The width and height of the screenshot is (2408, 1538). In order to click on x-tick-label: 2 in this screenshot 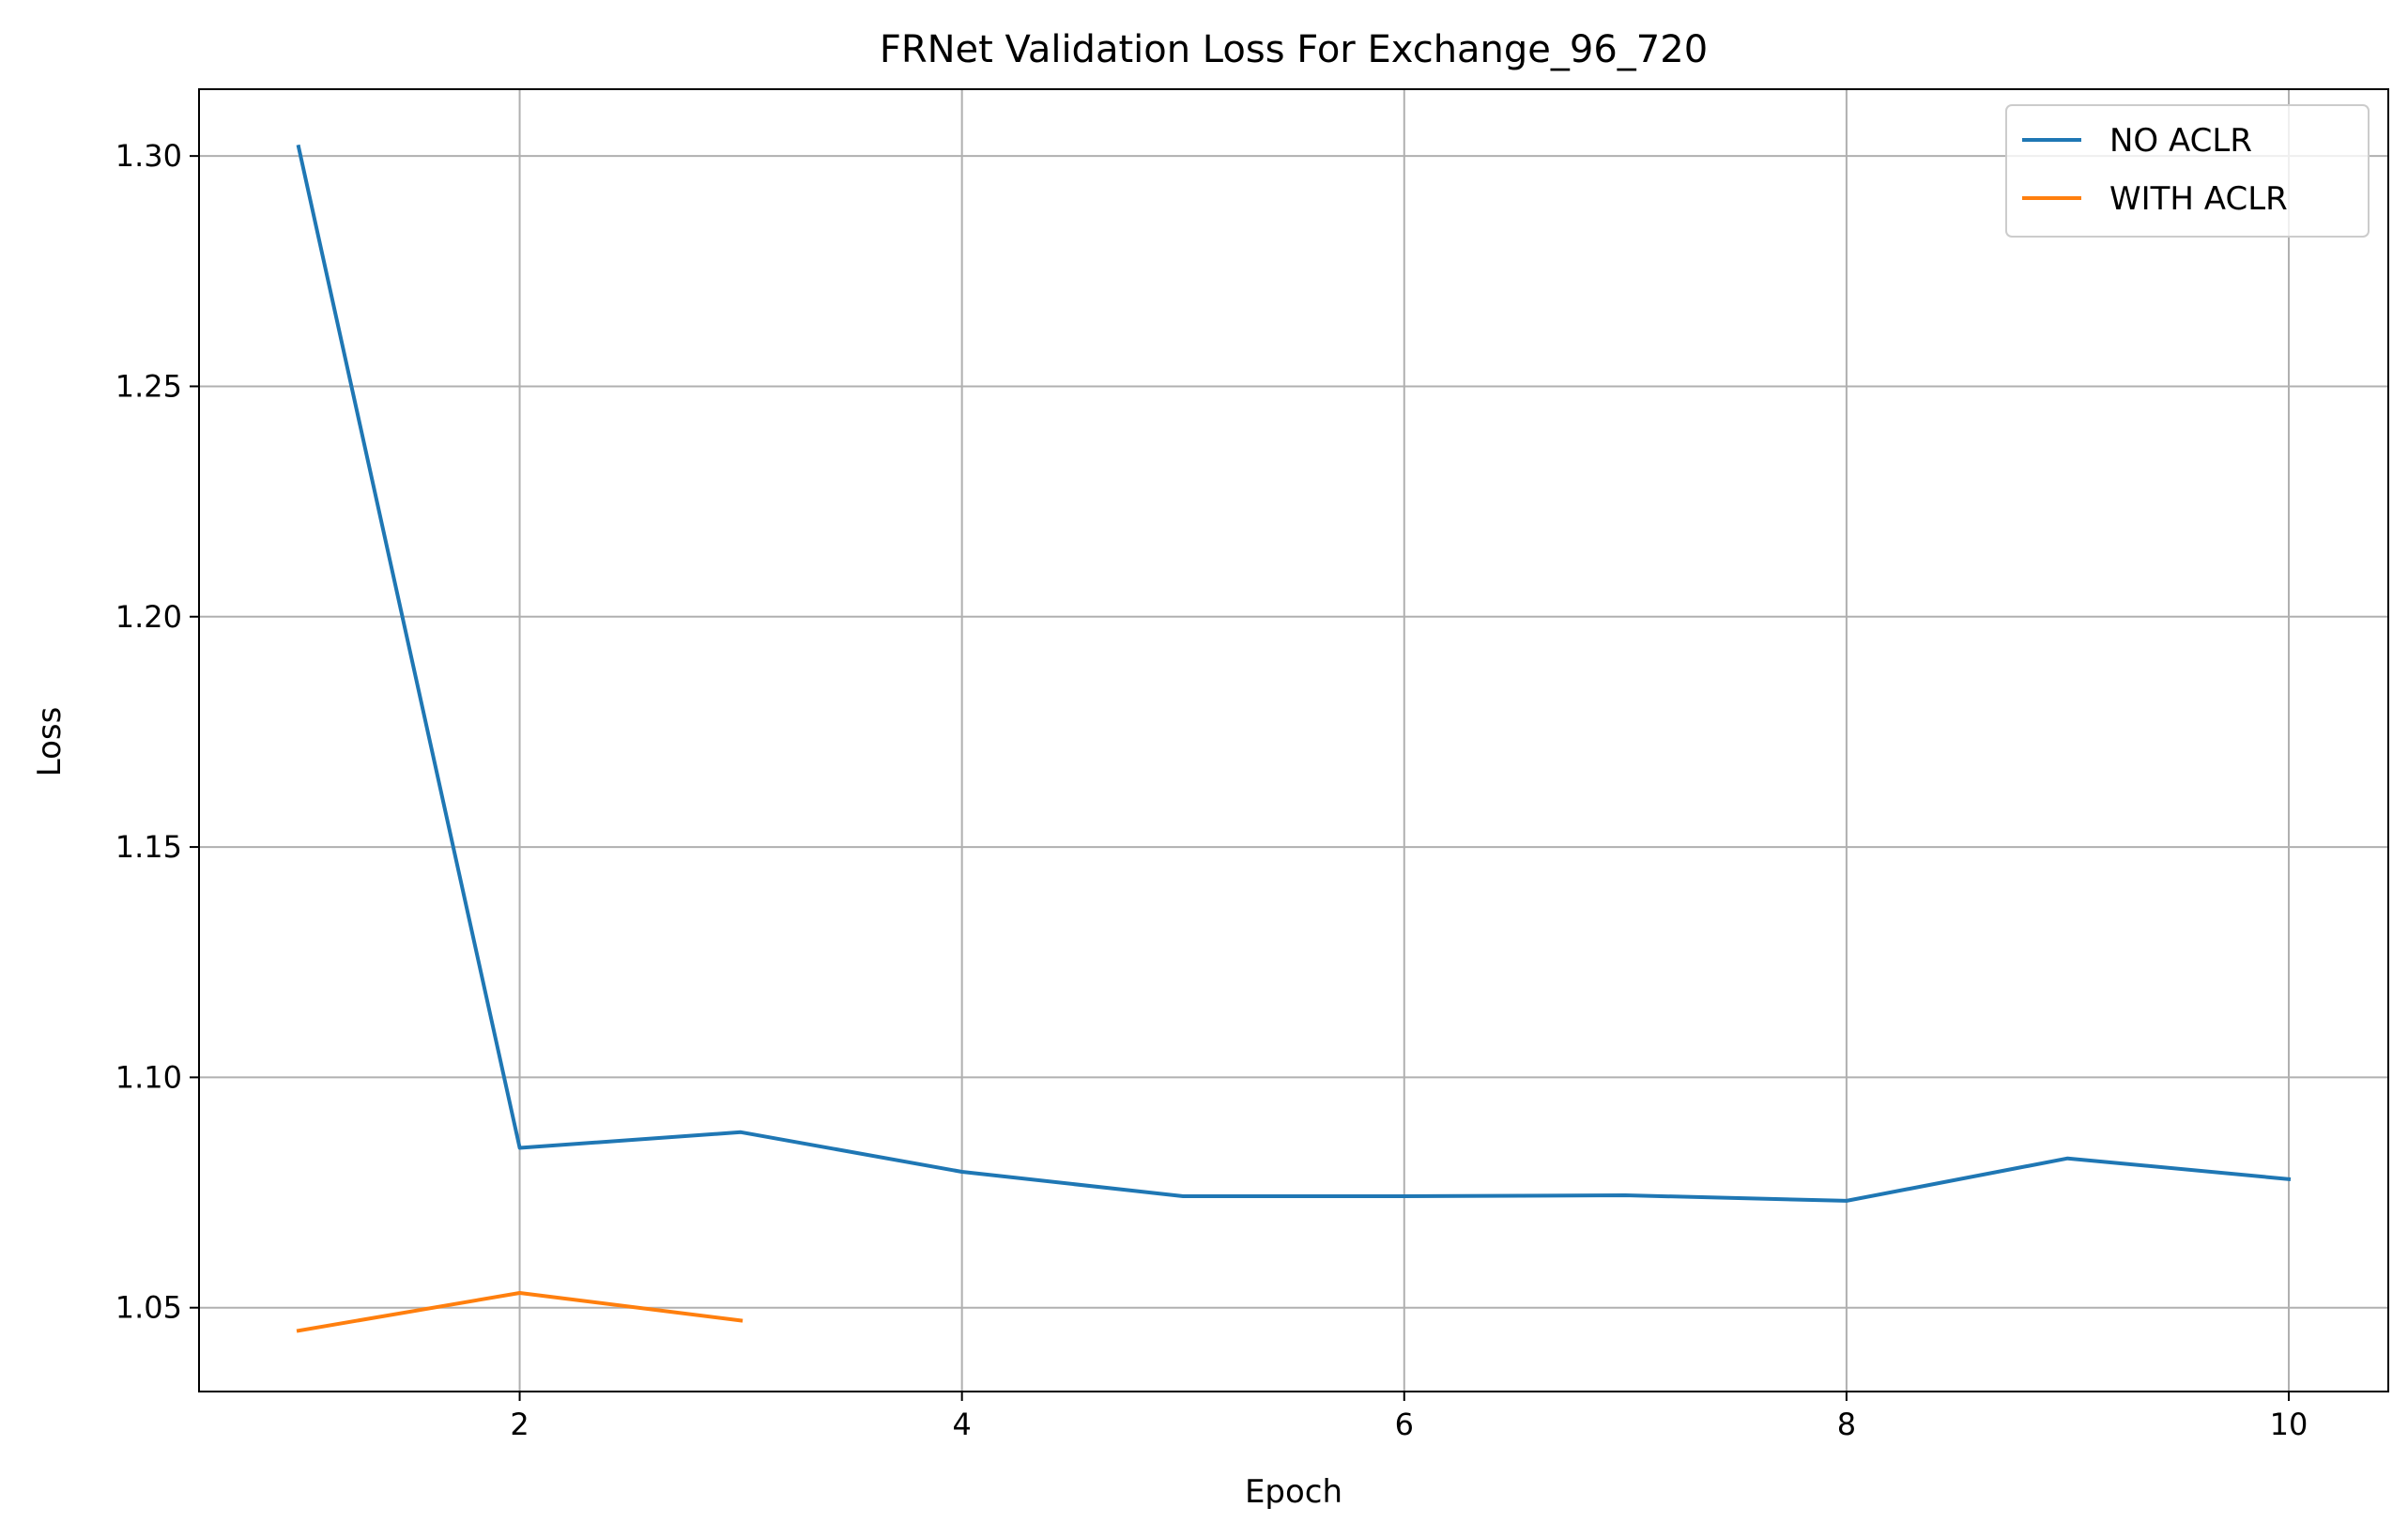, I will do `click(519, 1424)`.